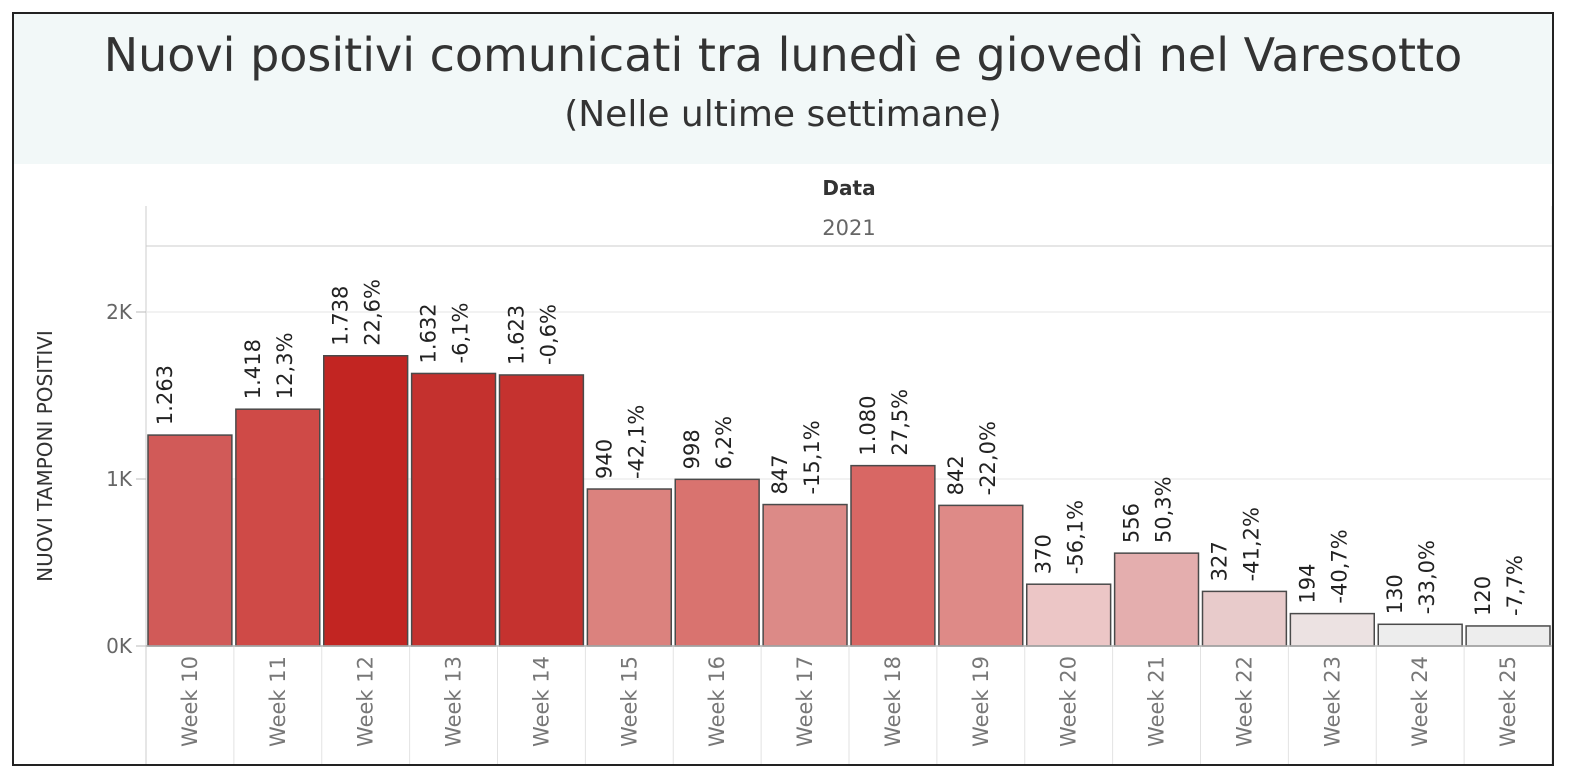 The image size is (1574, 784). I want to click on x-tick-label: Week 17, so click(805, 701).